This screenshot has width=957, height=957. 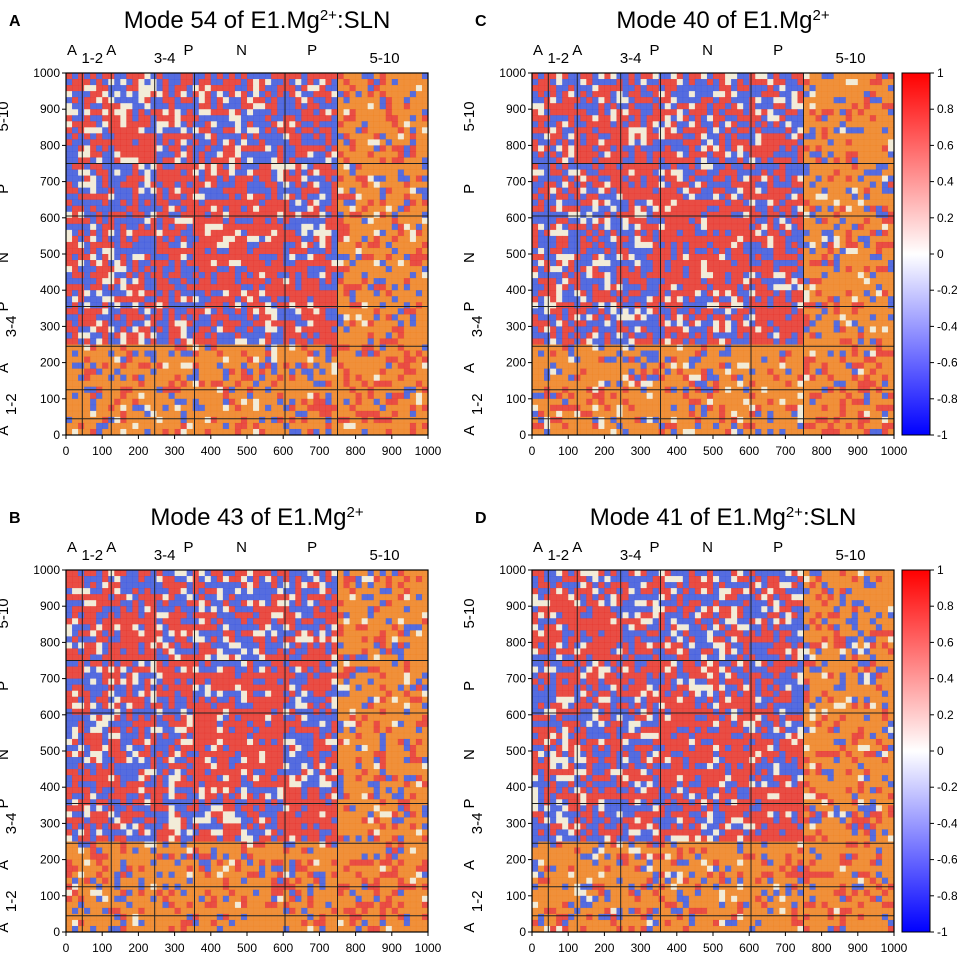 What do you see at coordinates (945, 182) in the screenshot?
I see `colorbar-tick-label: 0.4` at bounding box center [945, 182].